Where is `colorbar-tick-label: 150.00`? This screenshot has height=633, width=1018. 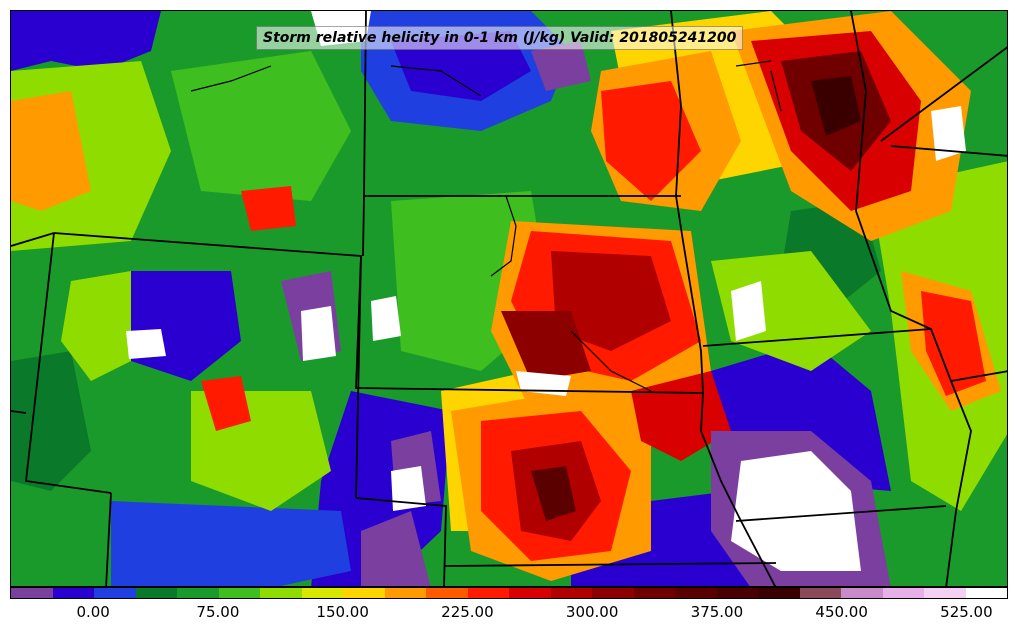 colorbar-tick-label: 150.00 is located at coordinates (342, 612).